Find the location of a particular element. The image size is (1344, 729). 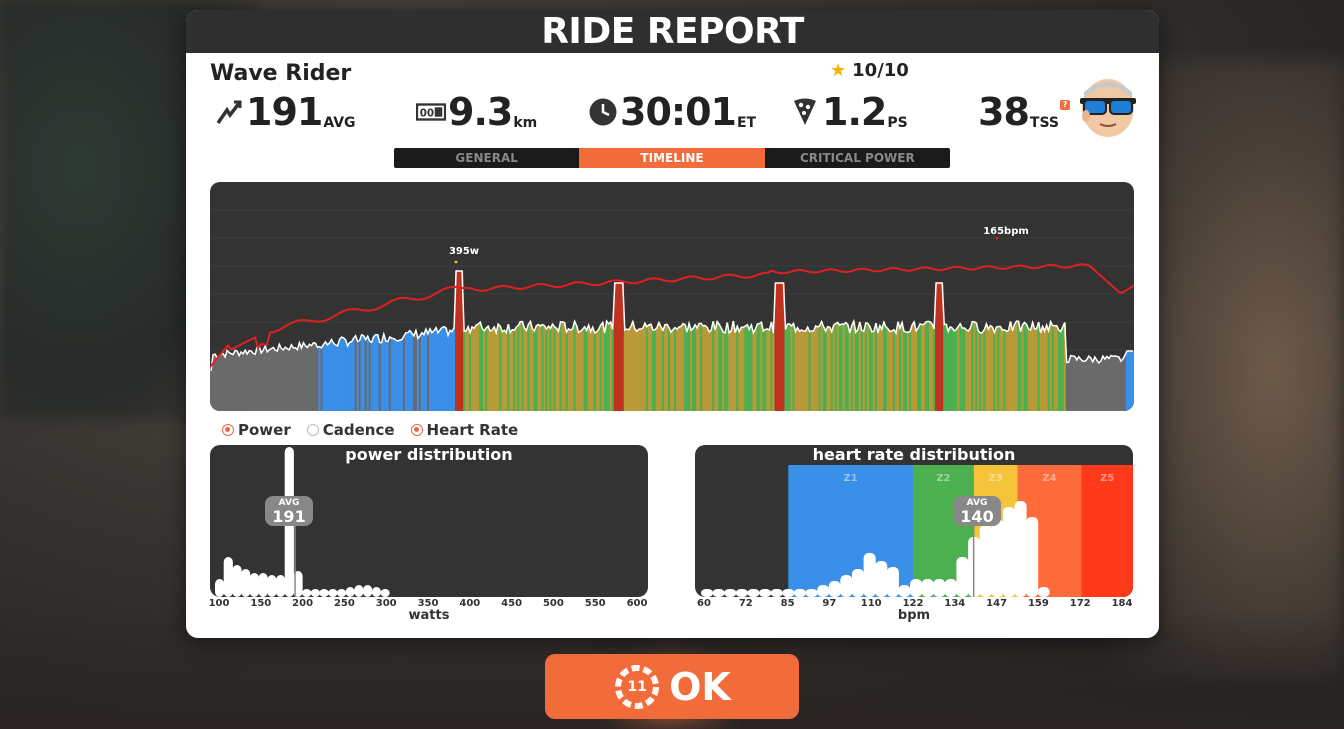

cadence-toggle is located at coordinates (312, 430).